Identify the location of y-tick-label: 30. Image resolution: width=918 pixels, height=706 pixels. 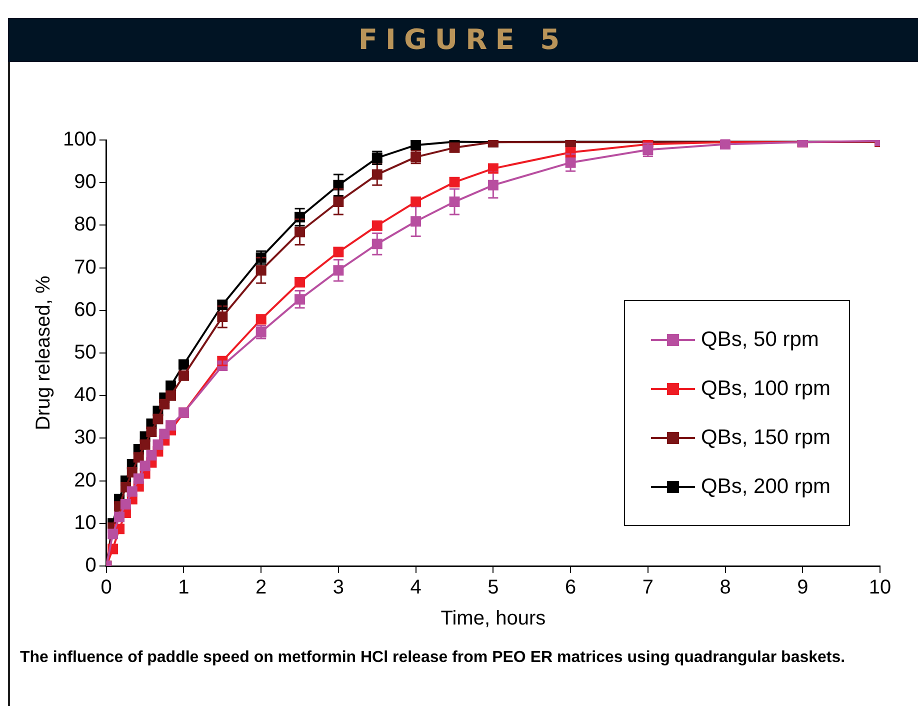
(85, 437).